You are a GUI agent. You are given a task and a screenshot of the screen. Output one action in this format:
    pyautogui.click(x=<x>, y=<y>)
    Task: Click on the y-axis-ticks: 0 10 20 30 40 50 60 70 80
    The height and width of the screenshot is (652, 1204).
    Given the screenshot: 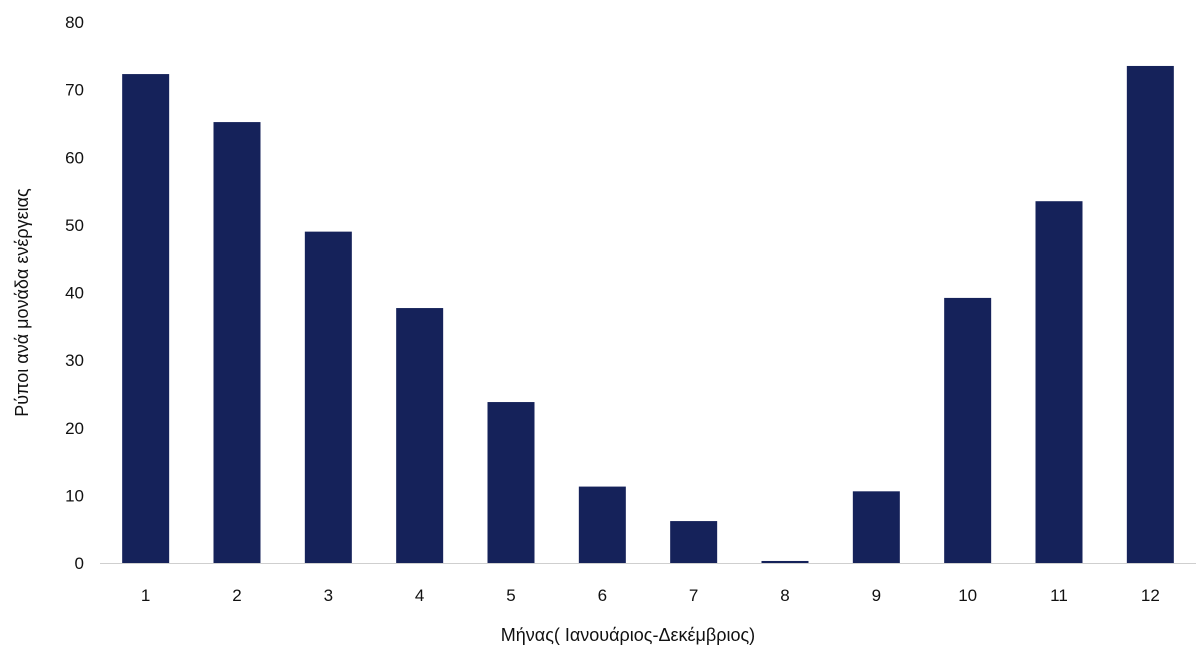 What is the action you would take?
    pyautogui.click(x=74, y=293)
    